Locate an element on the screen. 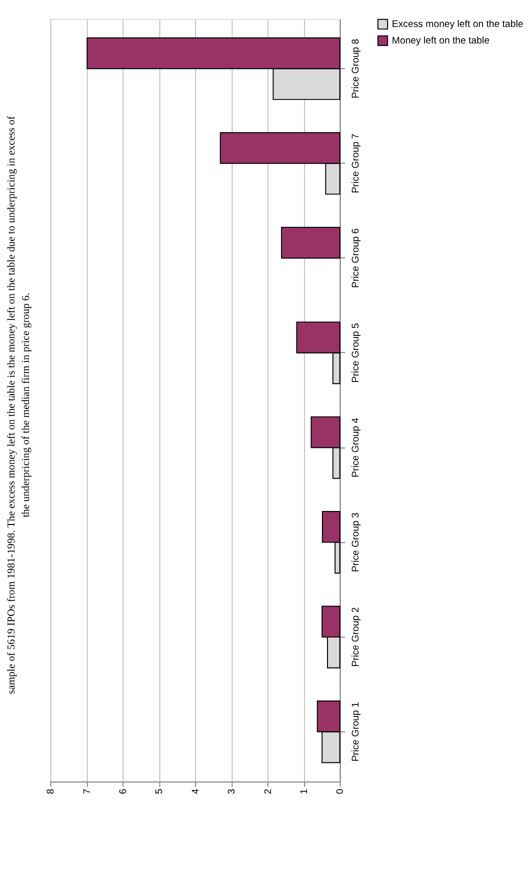 The width and height of the screenshot is (529, 870). x-tick-label: 6 is located at coordinates (123, 791).